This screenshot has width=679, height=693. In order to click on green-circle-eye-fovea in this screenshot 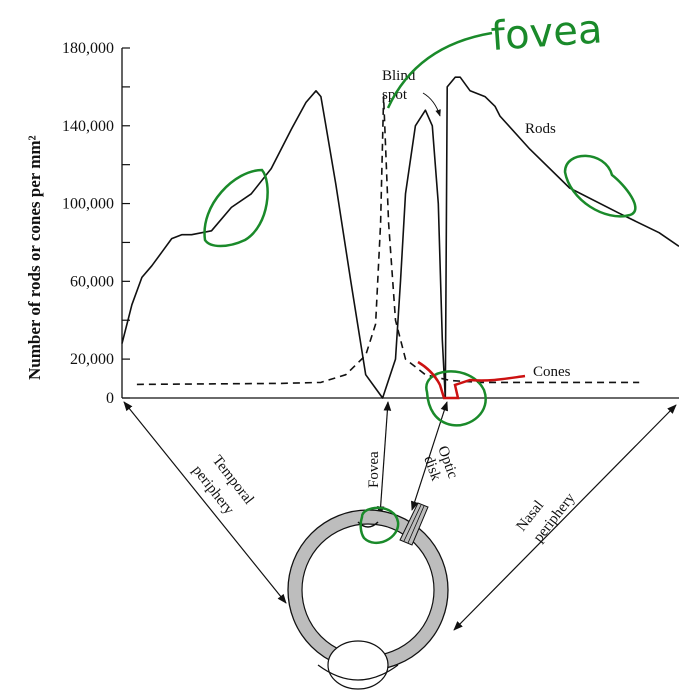, I will do `click(379, 525)`.